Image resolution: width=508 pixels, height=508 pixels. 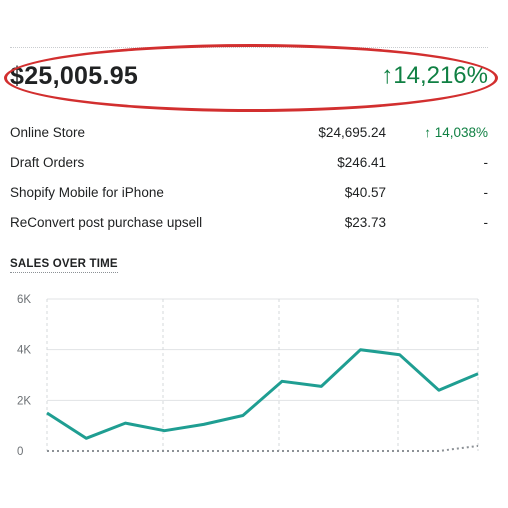 I want to click on channel-amount: $23.73, so click(x=365, y=222).